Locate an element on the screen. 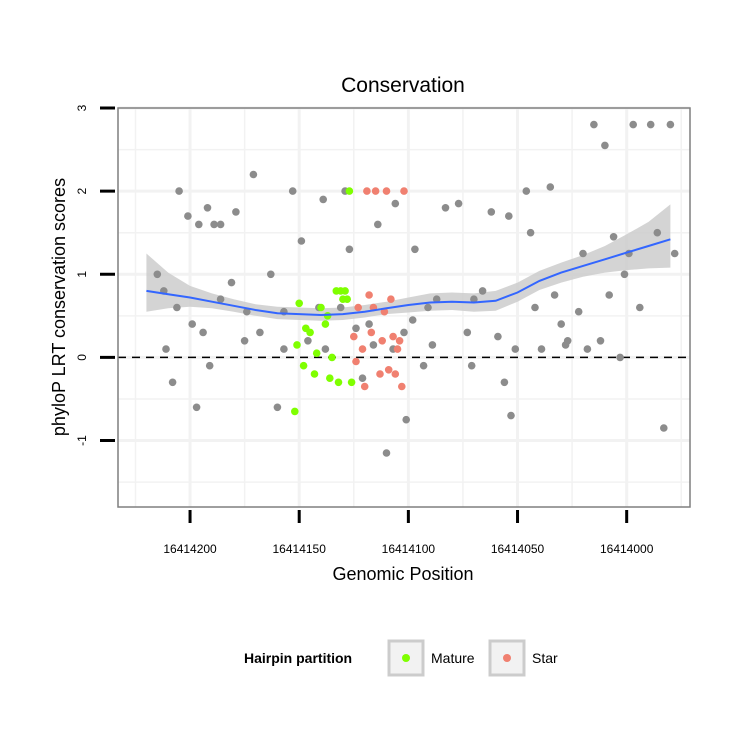  y-tick-label: -1 is located at coordinates (82, 440).